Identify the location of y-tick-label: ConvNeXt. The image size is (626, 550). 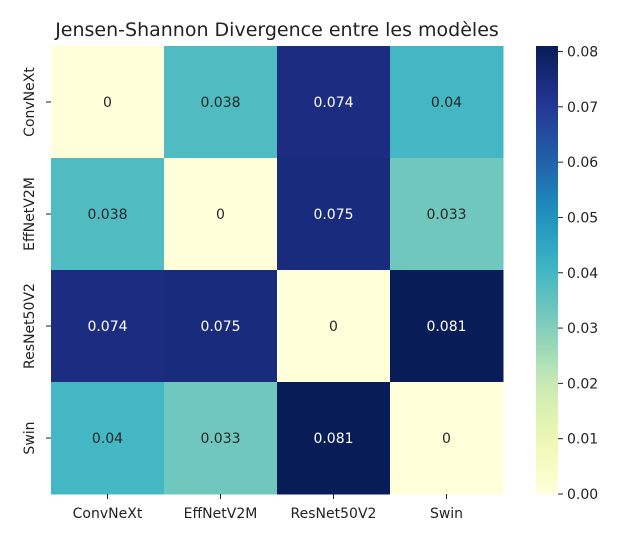
(30, 102).